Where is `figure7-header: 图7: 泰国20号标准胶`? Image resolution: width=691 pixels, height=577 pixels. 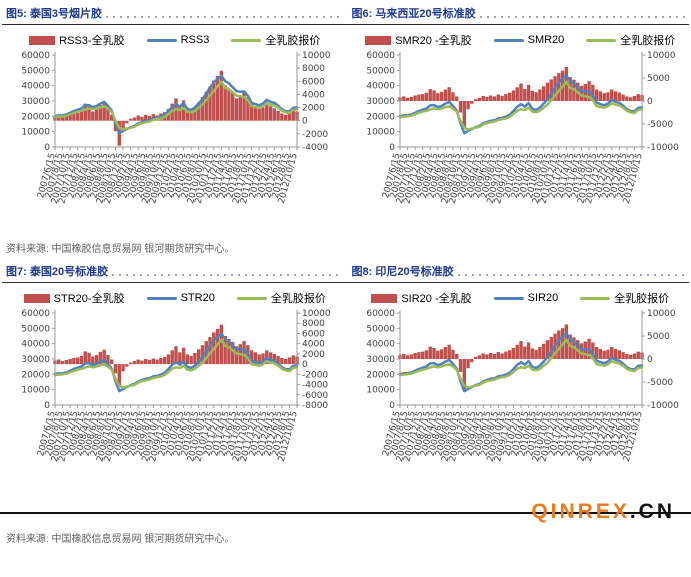
figure7-header: 图7: 泰国20号标准胶 is located at coordinates (173, 270).